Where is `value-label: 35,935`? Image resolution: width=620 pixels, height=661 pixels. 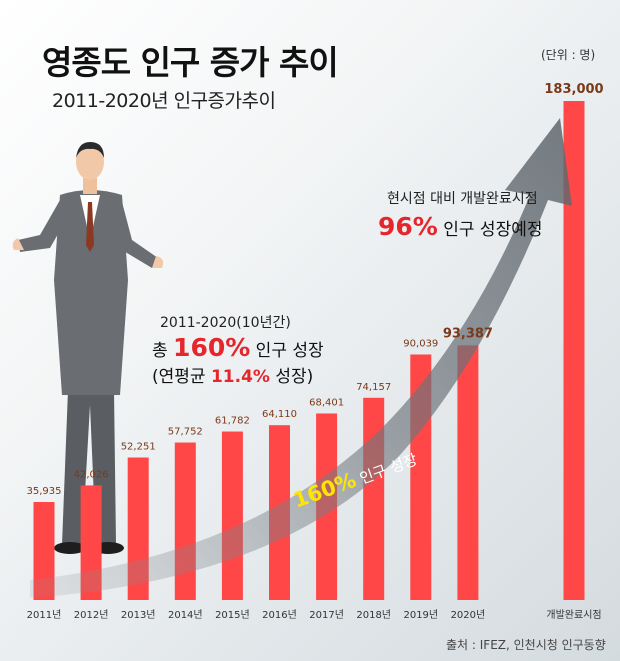
value-label: 35,935 is located at coordinates (44, 491).